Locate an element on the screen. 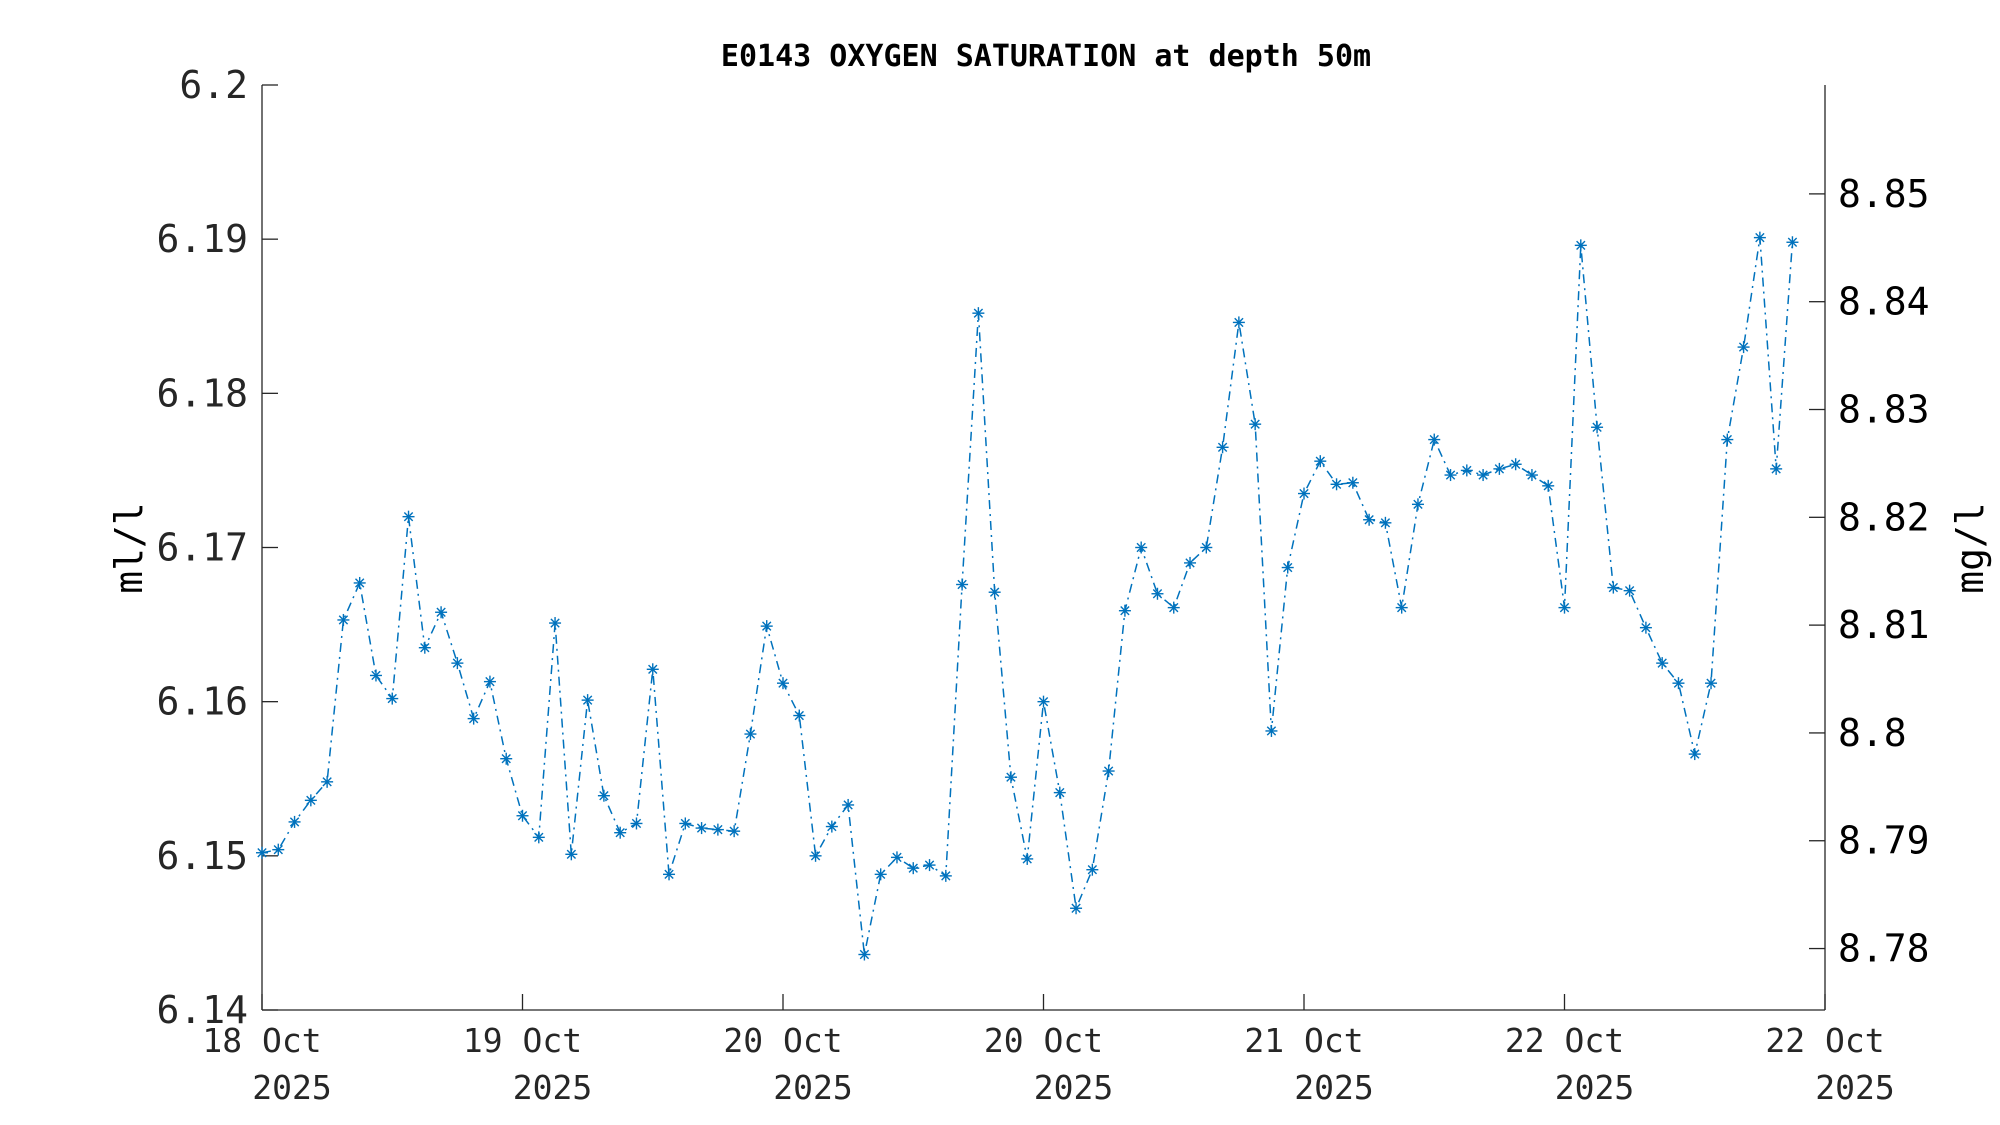  left-y-axis: 6.14 6.15 6.16 6.17 6.18 6.19 6.2 is located at coordinates (217, 547).